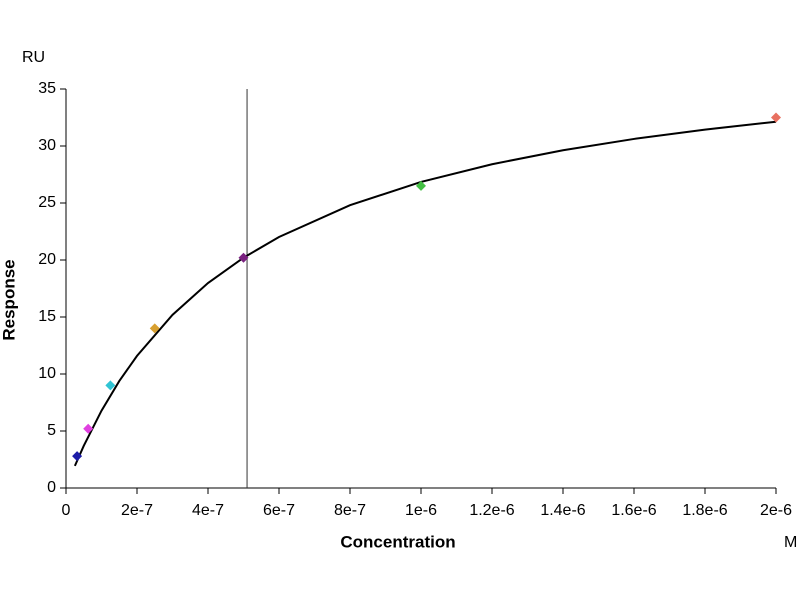  What do you see at coordinates (208, 510) in the screenshot?
I see `x-tick-label: 4e-7` at bounding box center [208, 510].